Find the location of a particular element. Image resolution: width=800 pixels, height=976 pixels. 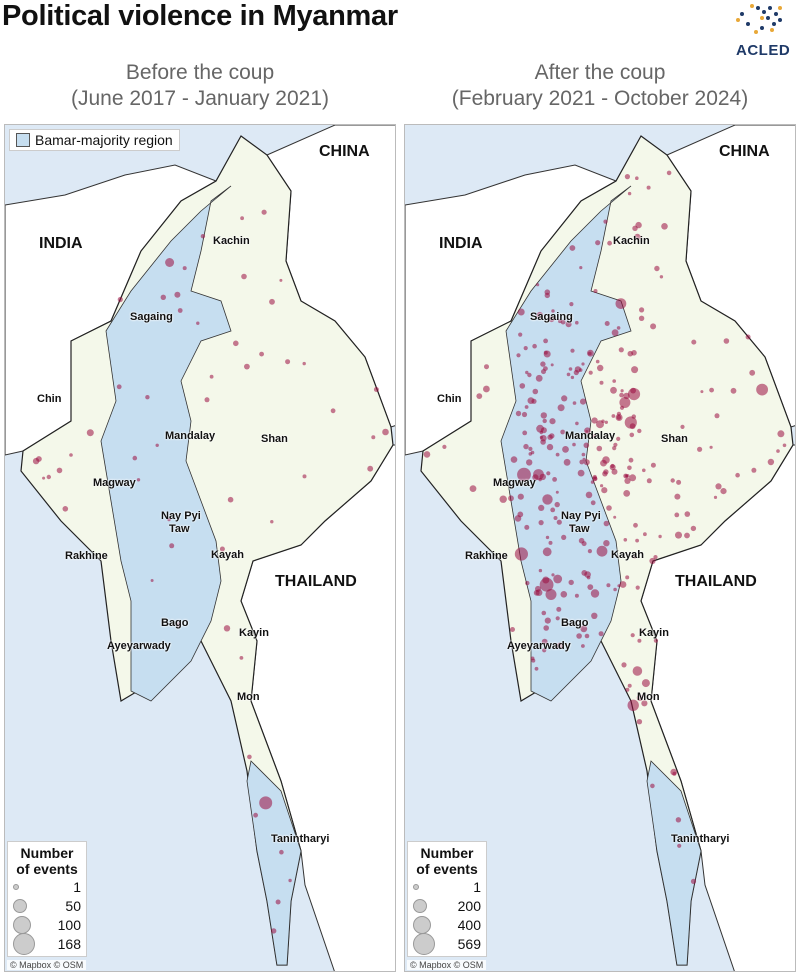

bamar-region-tanintharyi is located at coordinates (274, 863).